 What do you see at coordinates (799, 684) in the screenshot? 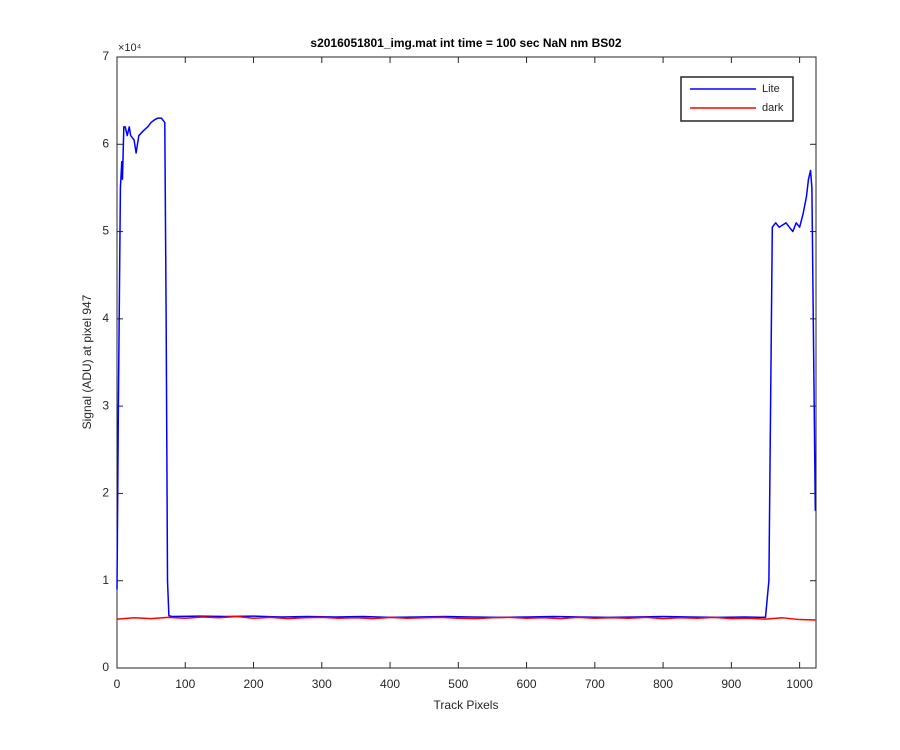
I see `x-tick-label: 1000` at bounding box center [799, 684].